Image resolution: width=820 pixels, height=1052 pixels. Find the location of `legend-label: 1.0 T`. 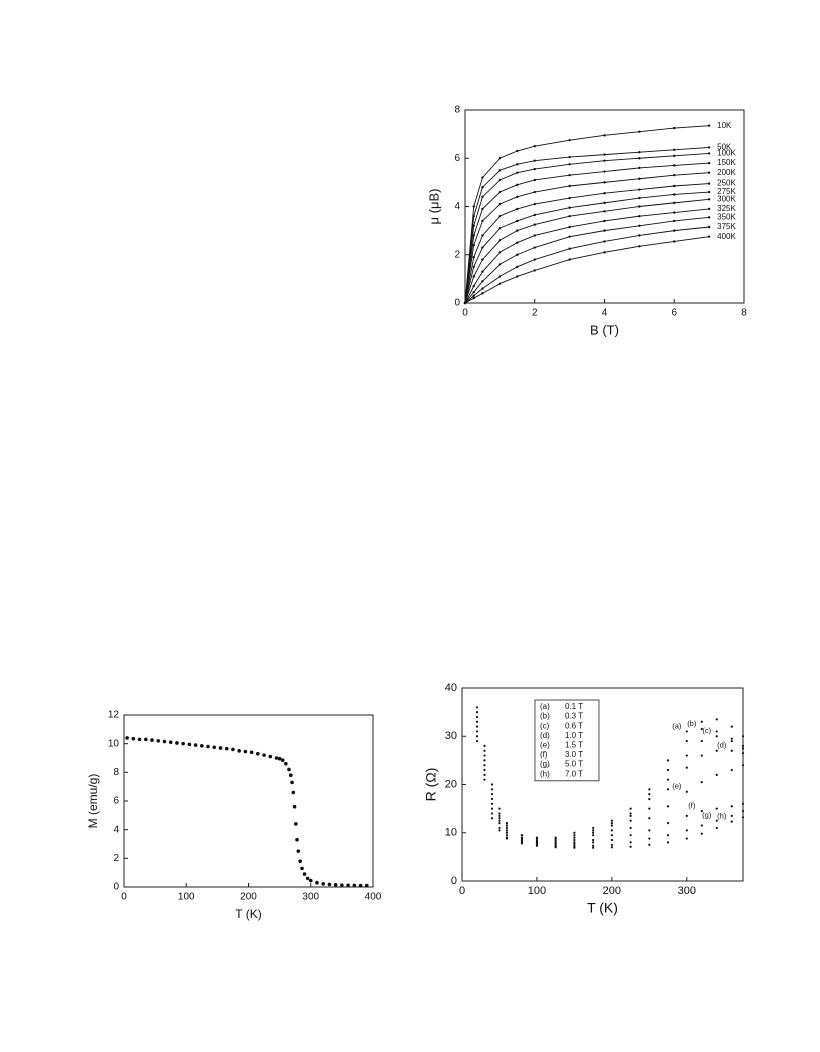

legend-label: 1.0 T is located at coordinates (574, 735).